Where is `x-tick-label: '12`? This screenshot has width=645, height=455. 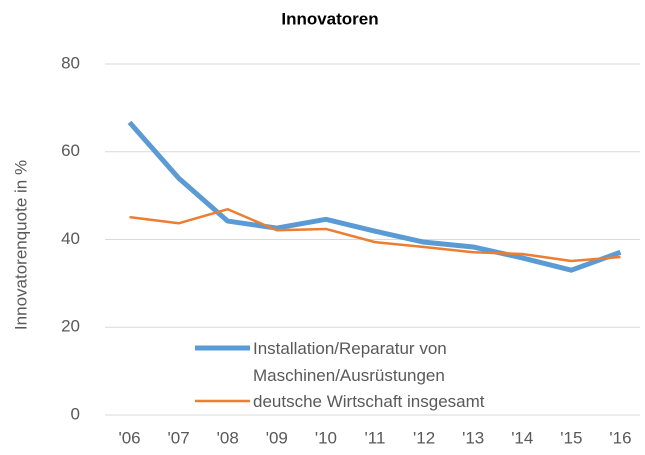 x-tick-label: '12 is located at coordinates (424, 437).